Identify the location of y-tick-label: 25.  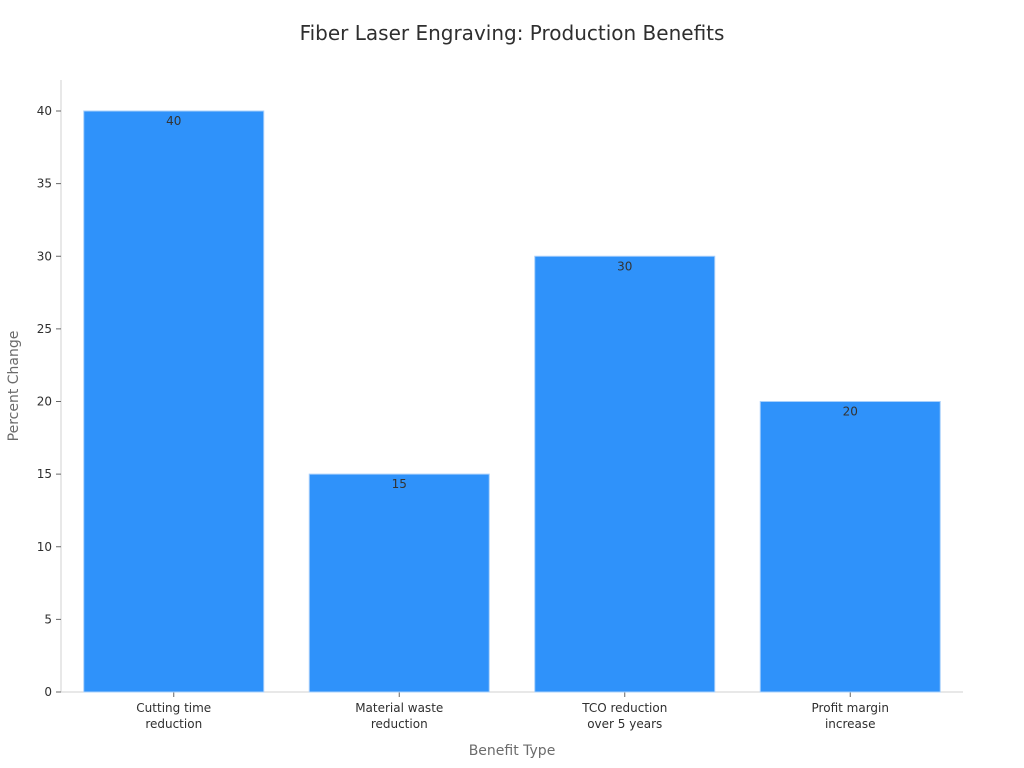
(44, 329).